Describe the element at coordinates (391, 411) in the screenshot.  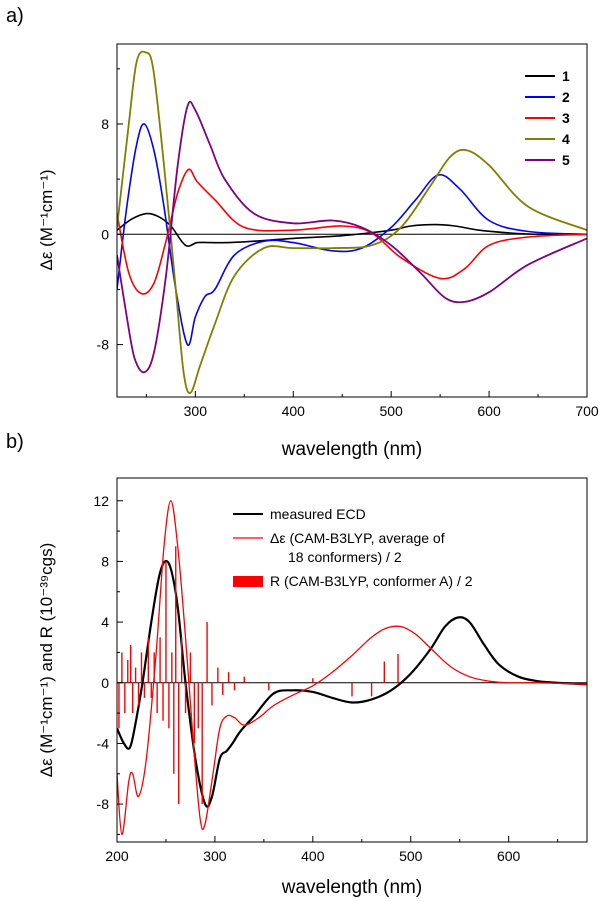
I see `a-x-tick-label: 500` at that location.